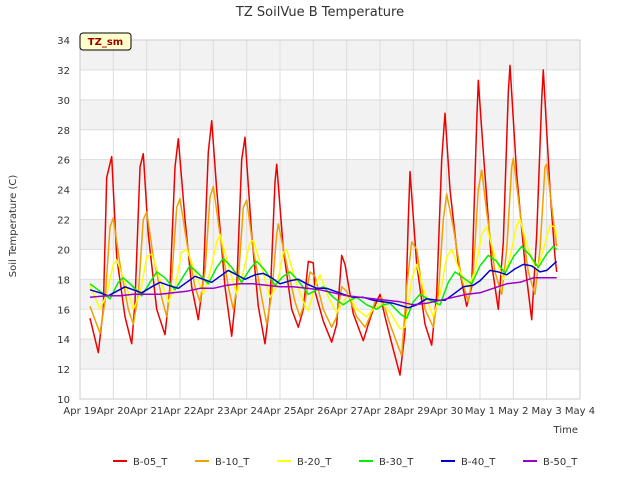 The width and height of the screenshot is (640, 480). What do you see at coordinates (565, 430) in the screenshot?
I see `x-axis-label: Time` at bounding box center [565, 430].